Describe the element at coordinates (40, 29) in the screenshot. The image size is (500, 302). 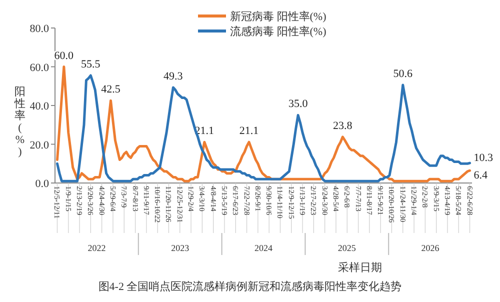
I see `y-tick-label: 80.0` at that location.